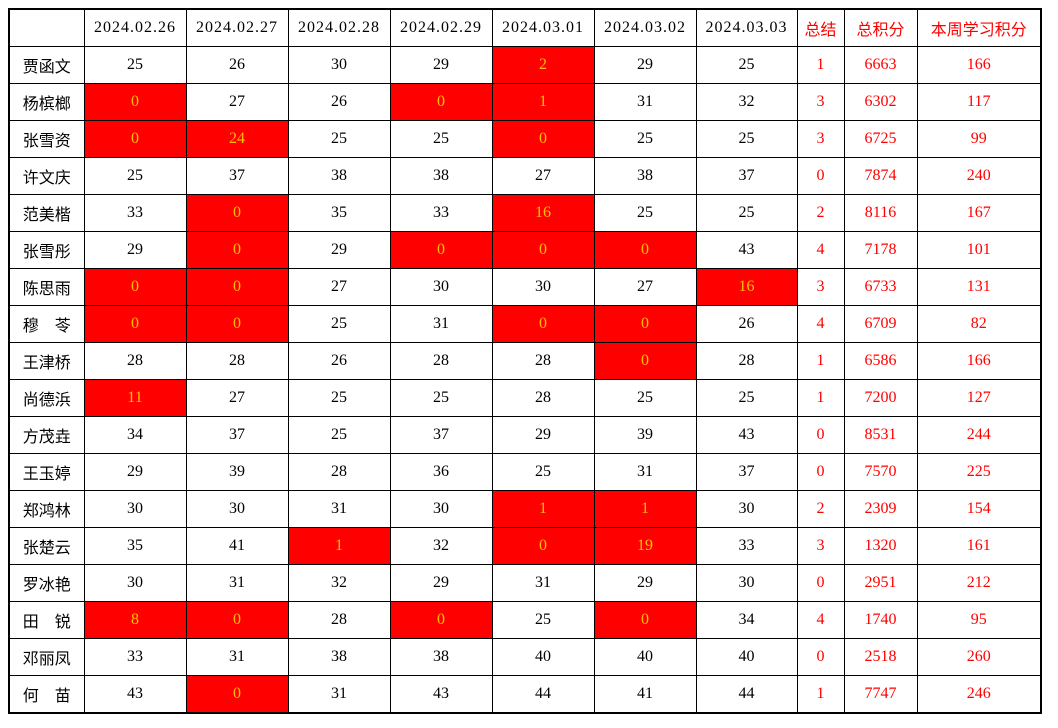  Describe the element at coordinates (46, 546) in the screenshot. I see `student-name-cell: 张楚云` at that location.